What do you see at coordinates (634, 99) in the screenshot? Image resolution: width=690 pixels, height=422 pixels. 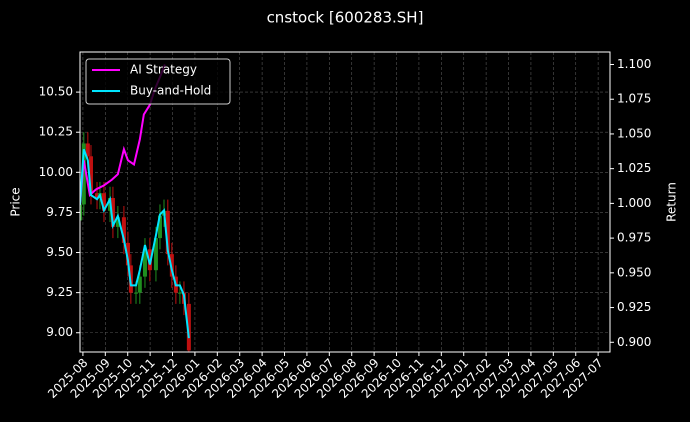 I see `y2-tick-label: 1.075` at bounding box center [634, 99].